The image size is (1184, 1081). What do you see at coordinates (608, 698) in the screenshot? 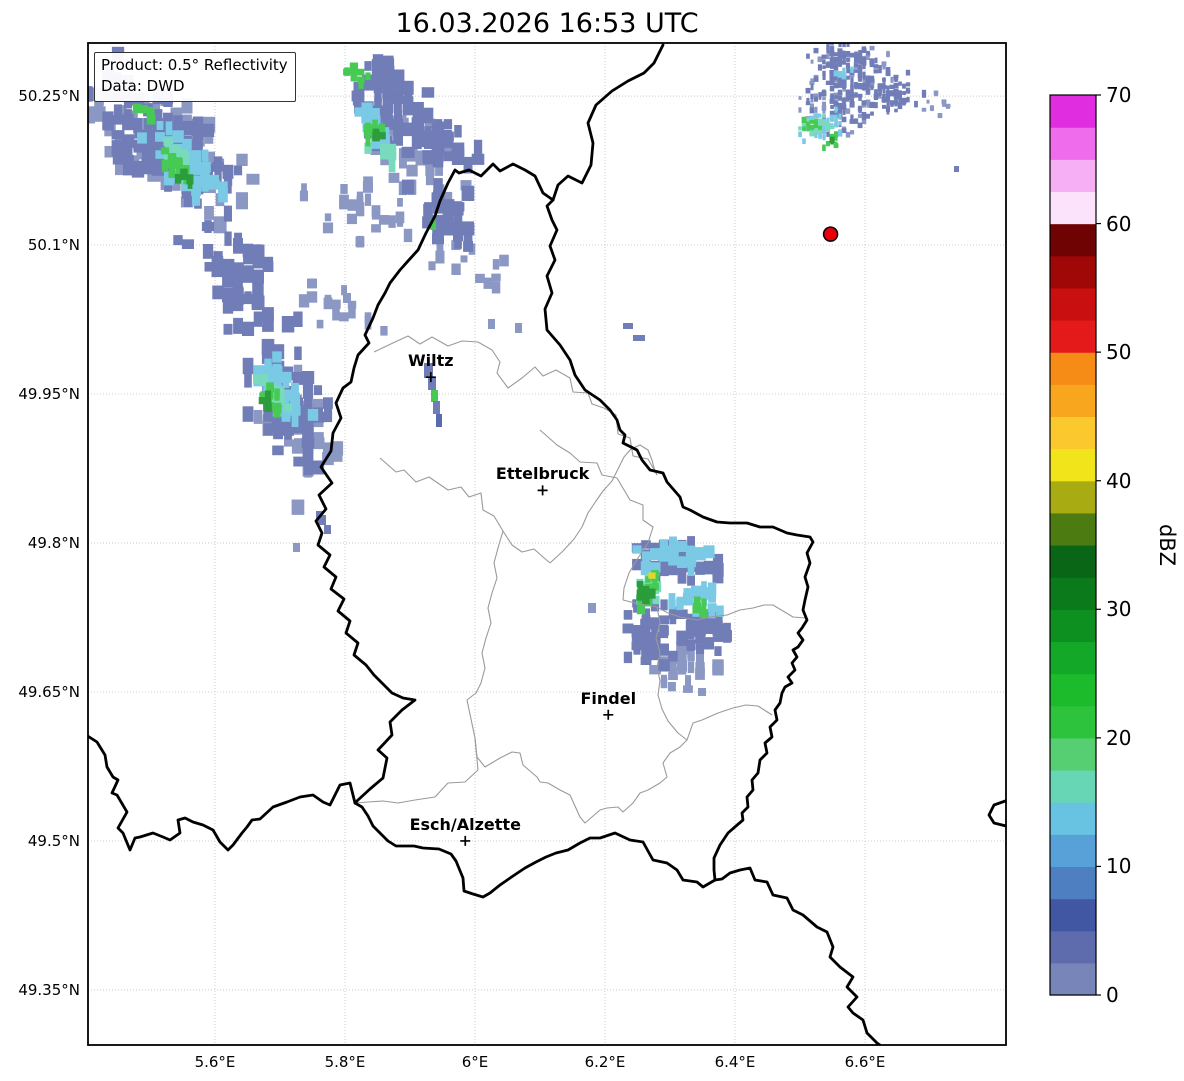
I see `city-label: Findel` at bounding box center [608, 698].